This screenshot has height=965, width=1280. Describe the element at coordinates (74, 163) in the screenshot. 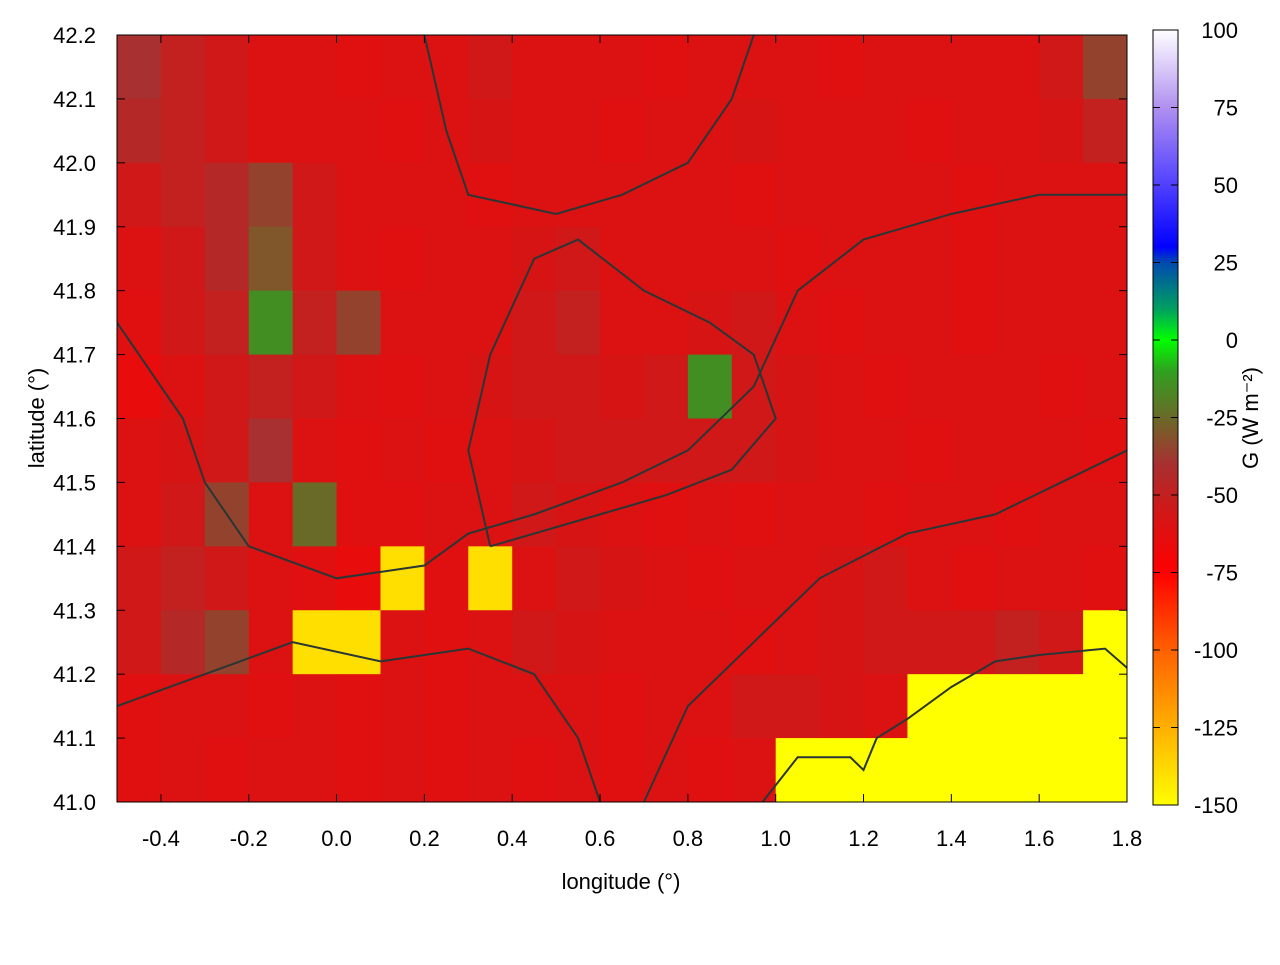

I see `y-tick-label: 42.0` at that location.